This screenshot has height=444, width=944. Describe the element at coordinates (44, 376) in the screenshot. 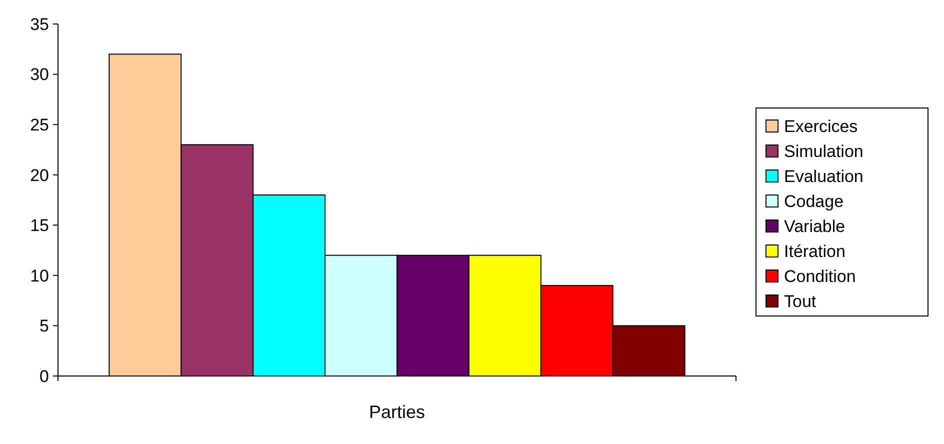

I see `y-tick-label: 0` at that location.